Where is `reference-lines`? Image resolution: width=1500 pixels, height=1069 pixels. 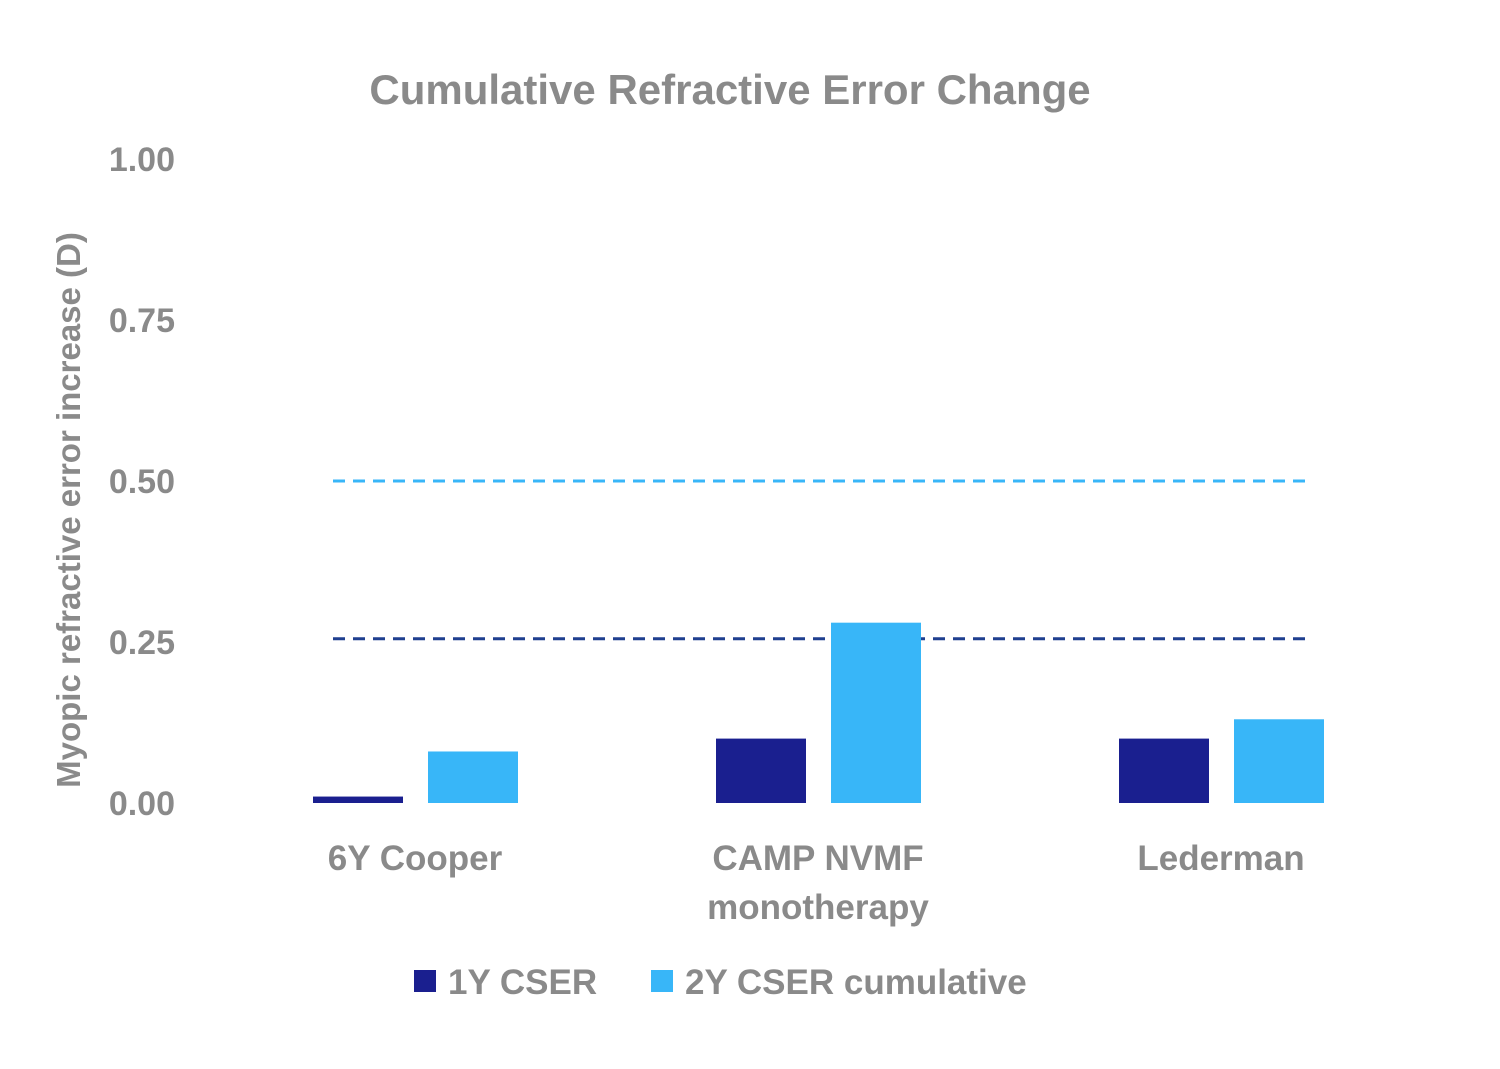
reference-lines is located at coordinates (822, 560).